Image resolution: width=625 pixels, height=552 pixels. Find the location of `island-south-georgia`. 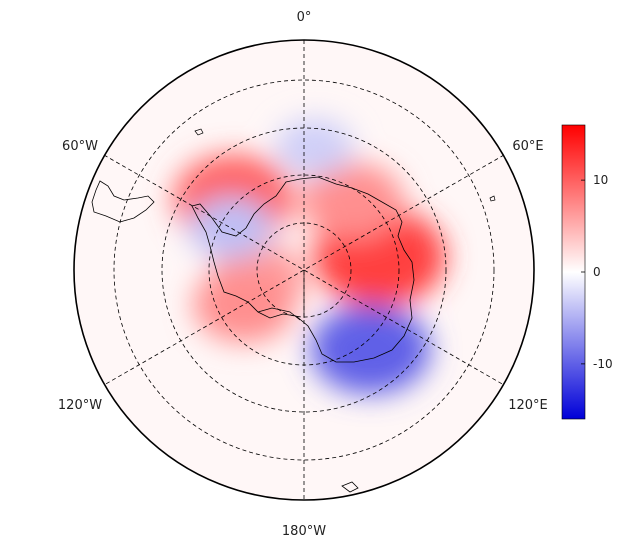

island-south-georgia is located at coordinates (199, 132).